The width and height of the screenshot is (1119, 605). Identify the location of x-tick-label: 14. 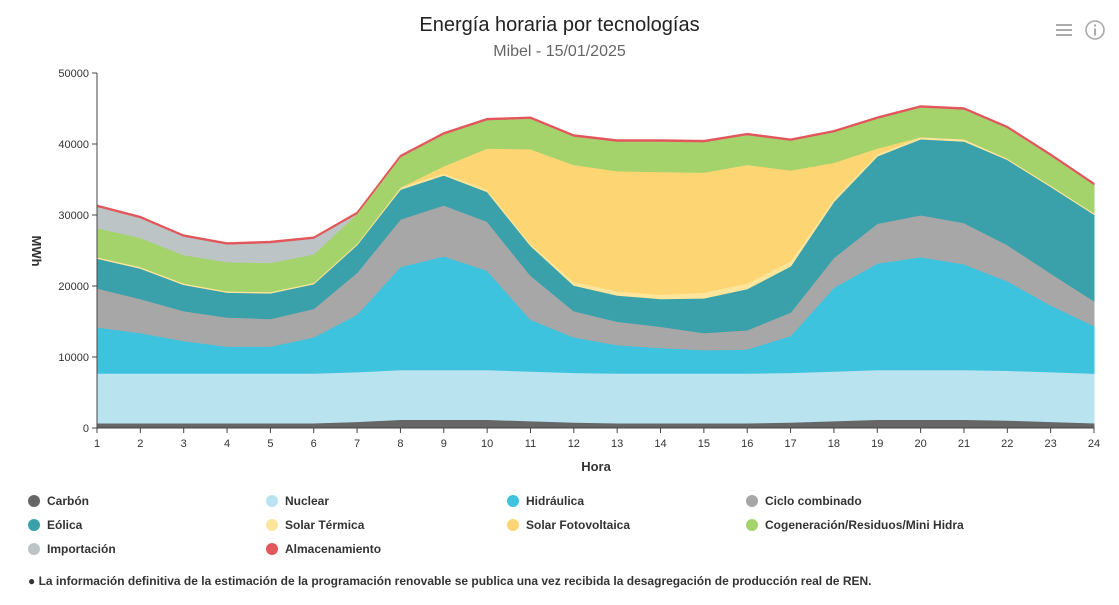
(660, 444).